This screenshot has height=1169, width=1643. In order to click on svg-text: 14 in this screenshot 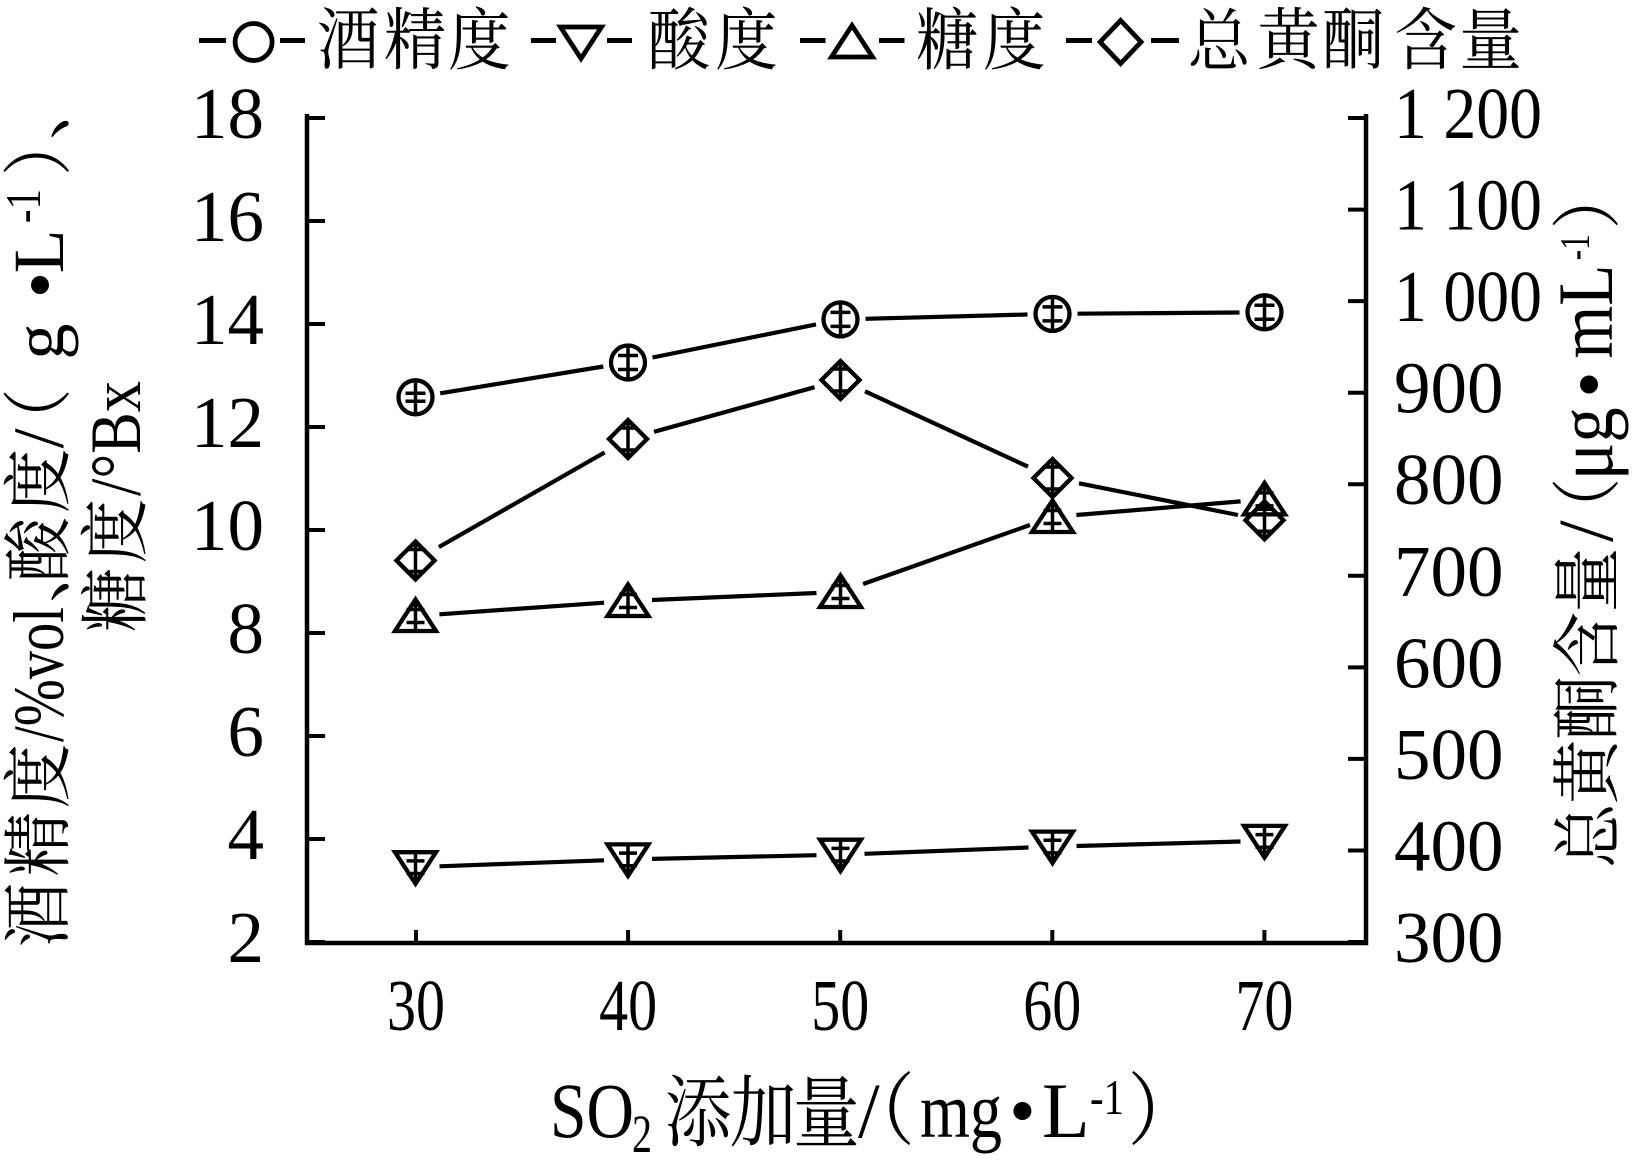, I will do `click(227, 319)`.